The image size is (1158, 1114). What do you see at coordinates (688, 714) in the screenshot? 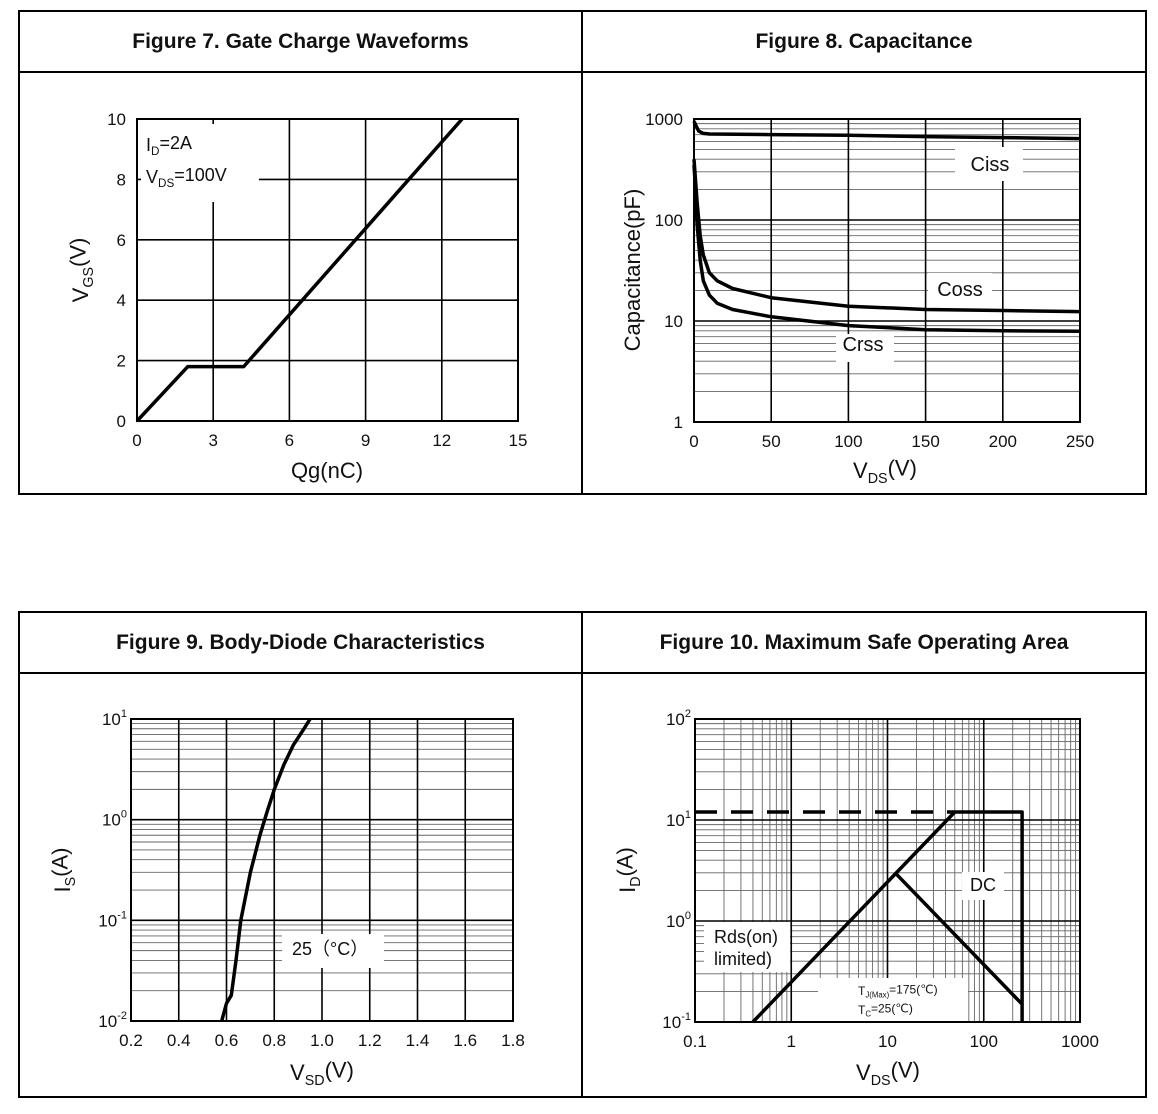
I see `tick-exp: 2` at bounding box center [688, 714].